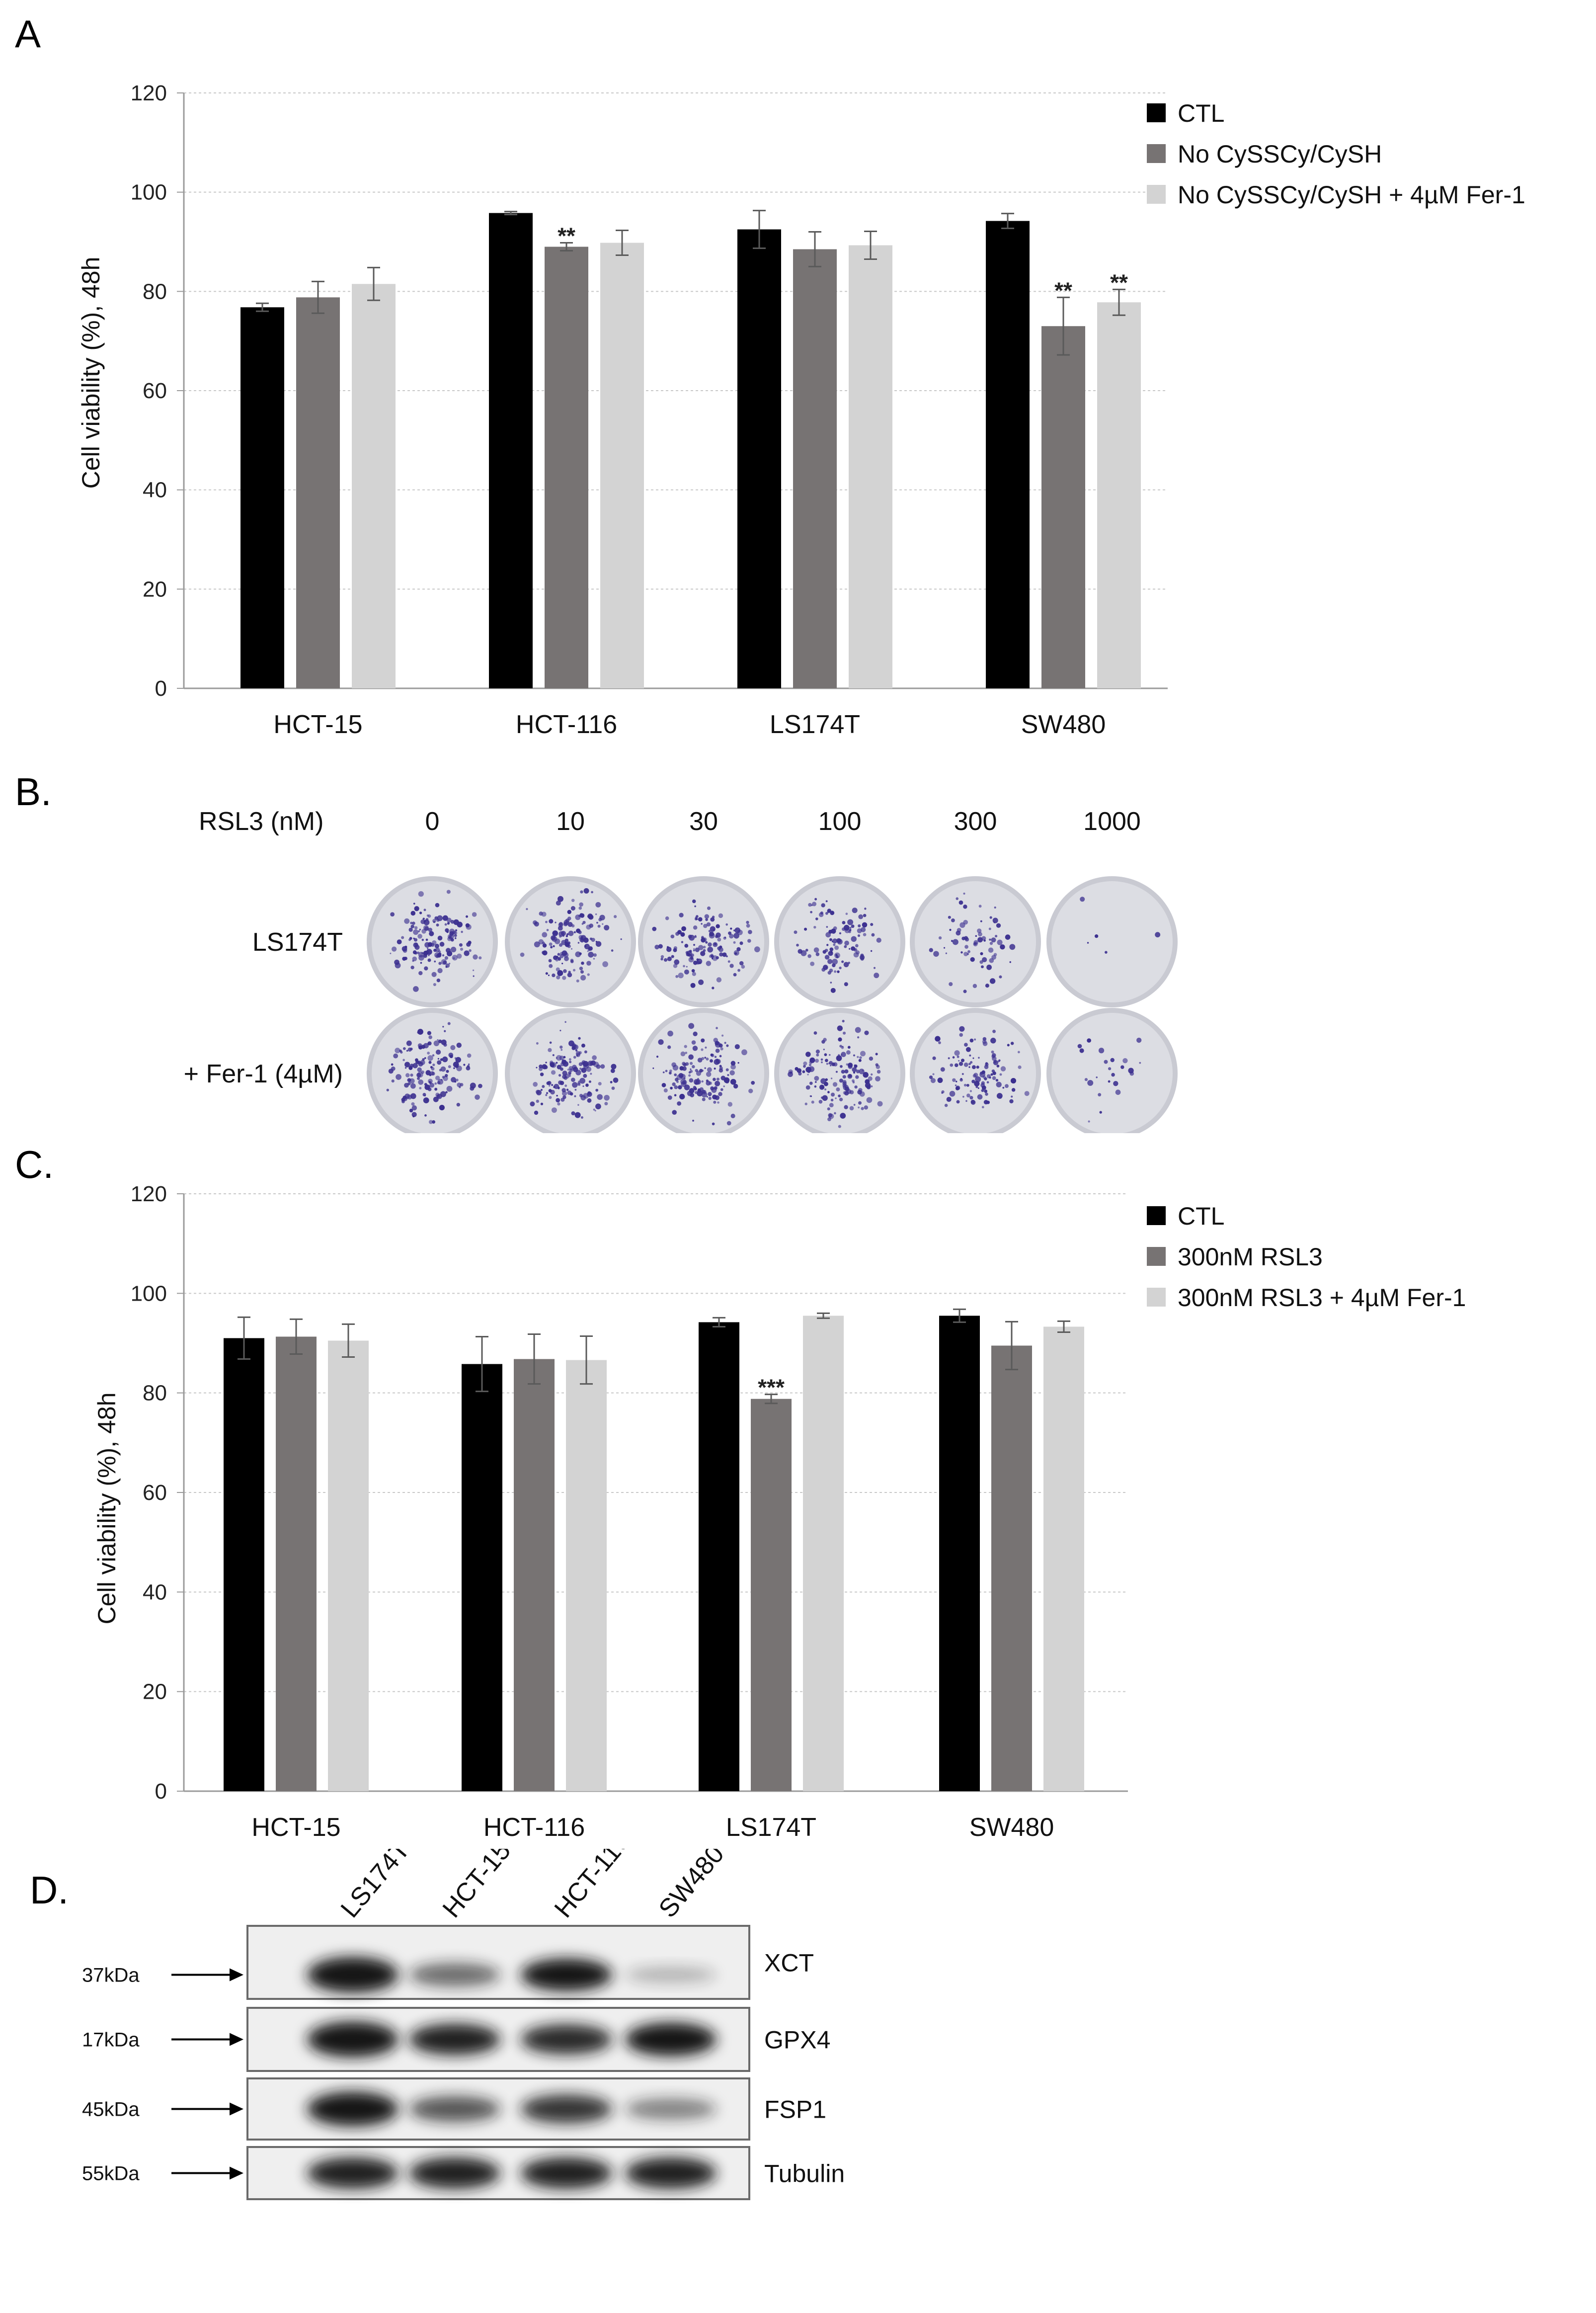 The width and height of the screenshot is (1596, 2313). I want to click on bar-no-cysscy-cysh-4-m-fer-1-ls174t, so click(871, 466).